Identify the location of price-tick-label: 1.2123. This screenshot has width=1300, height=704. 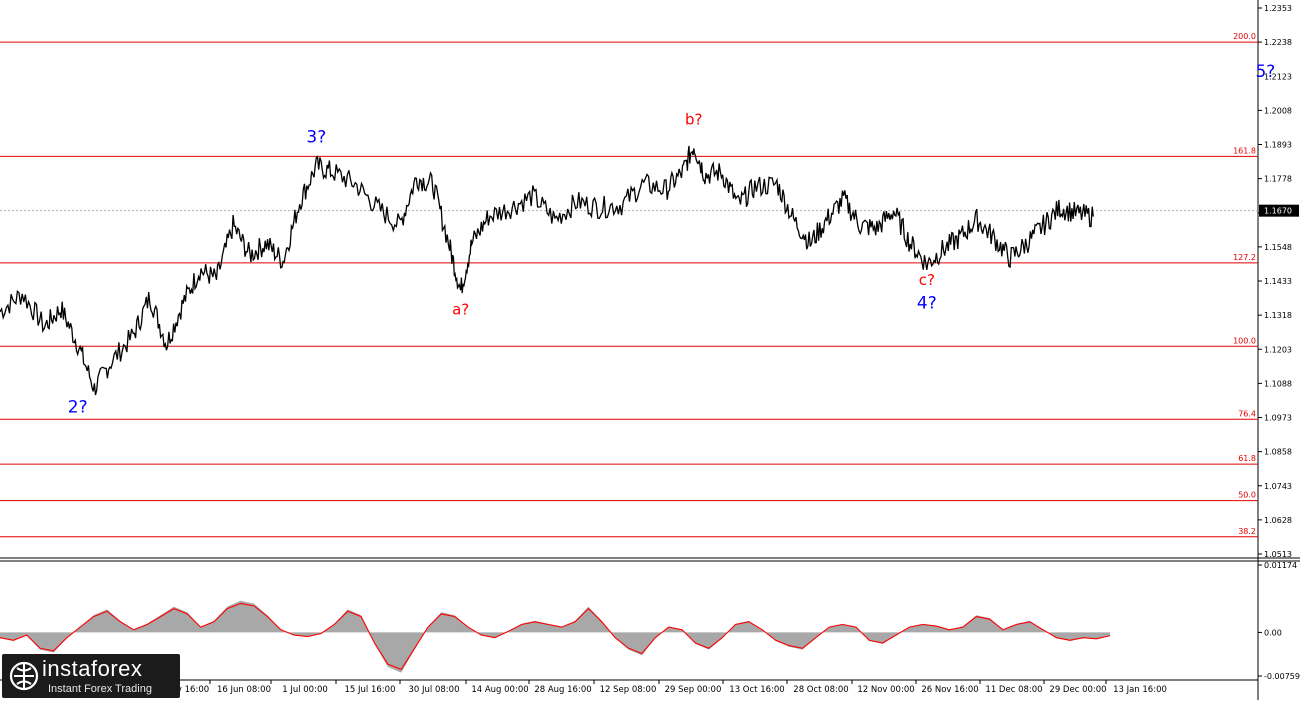
(1278, 76).